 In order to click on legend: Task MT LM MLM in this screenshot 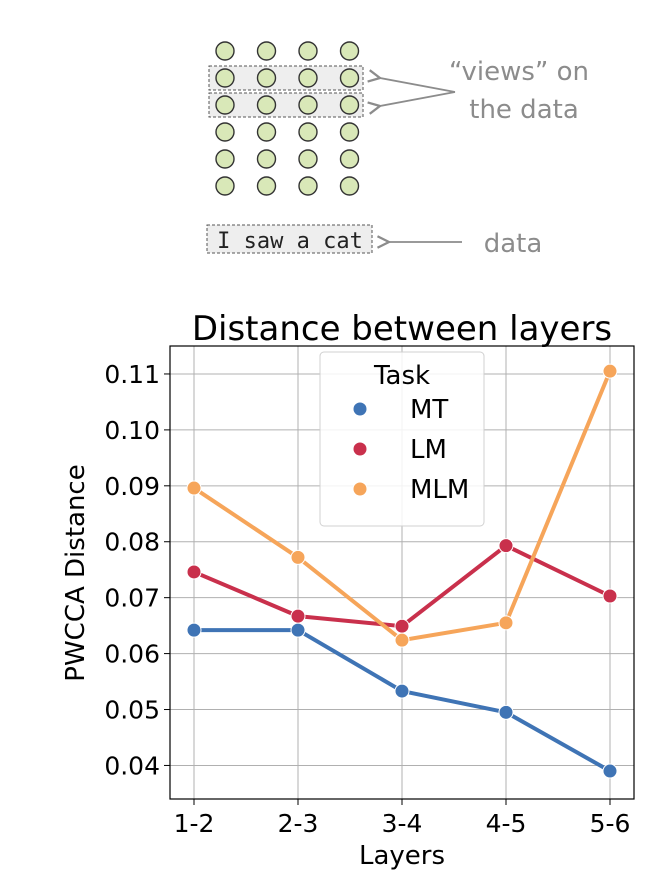, I will do `click(402, 439)`.